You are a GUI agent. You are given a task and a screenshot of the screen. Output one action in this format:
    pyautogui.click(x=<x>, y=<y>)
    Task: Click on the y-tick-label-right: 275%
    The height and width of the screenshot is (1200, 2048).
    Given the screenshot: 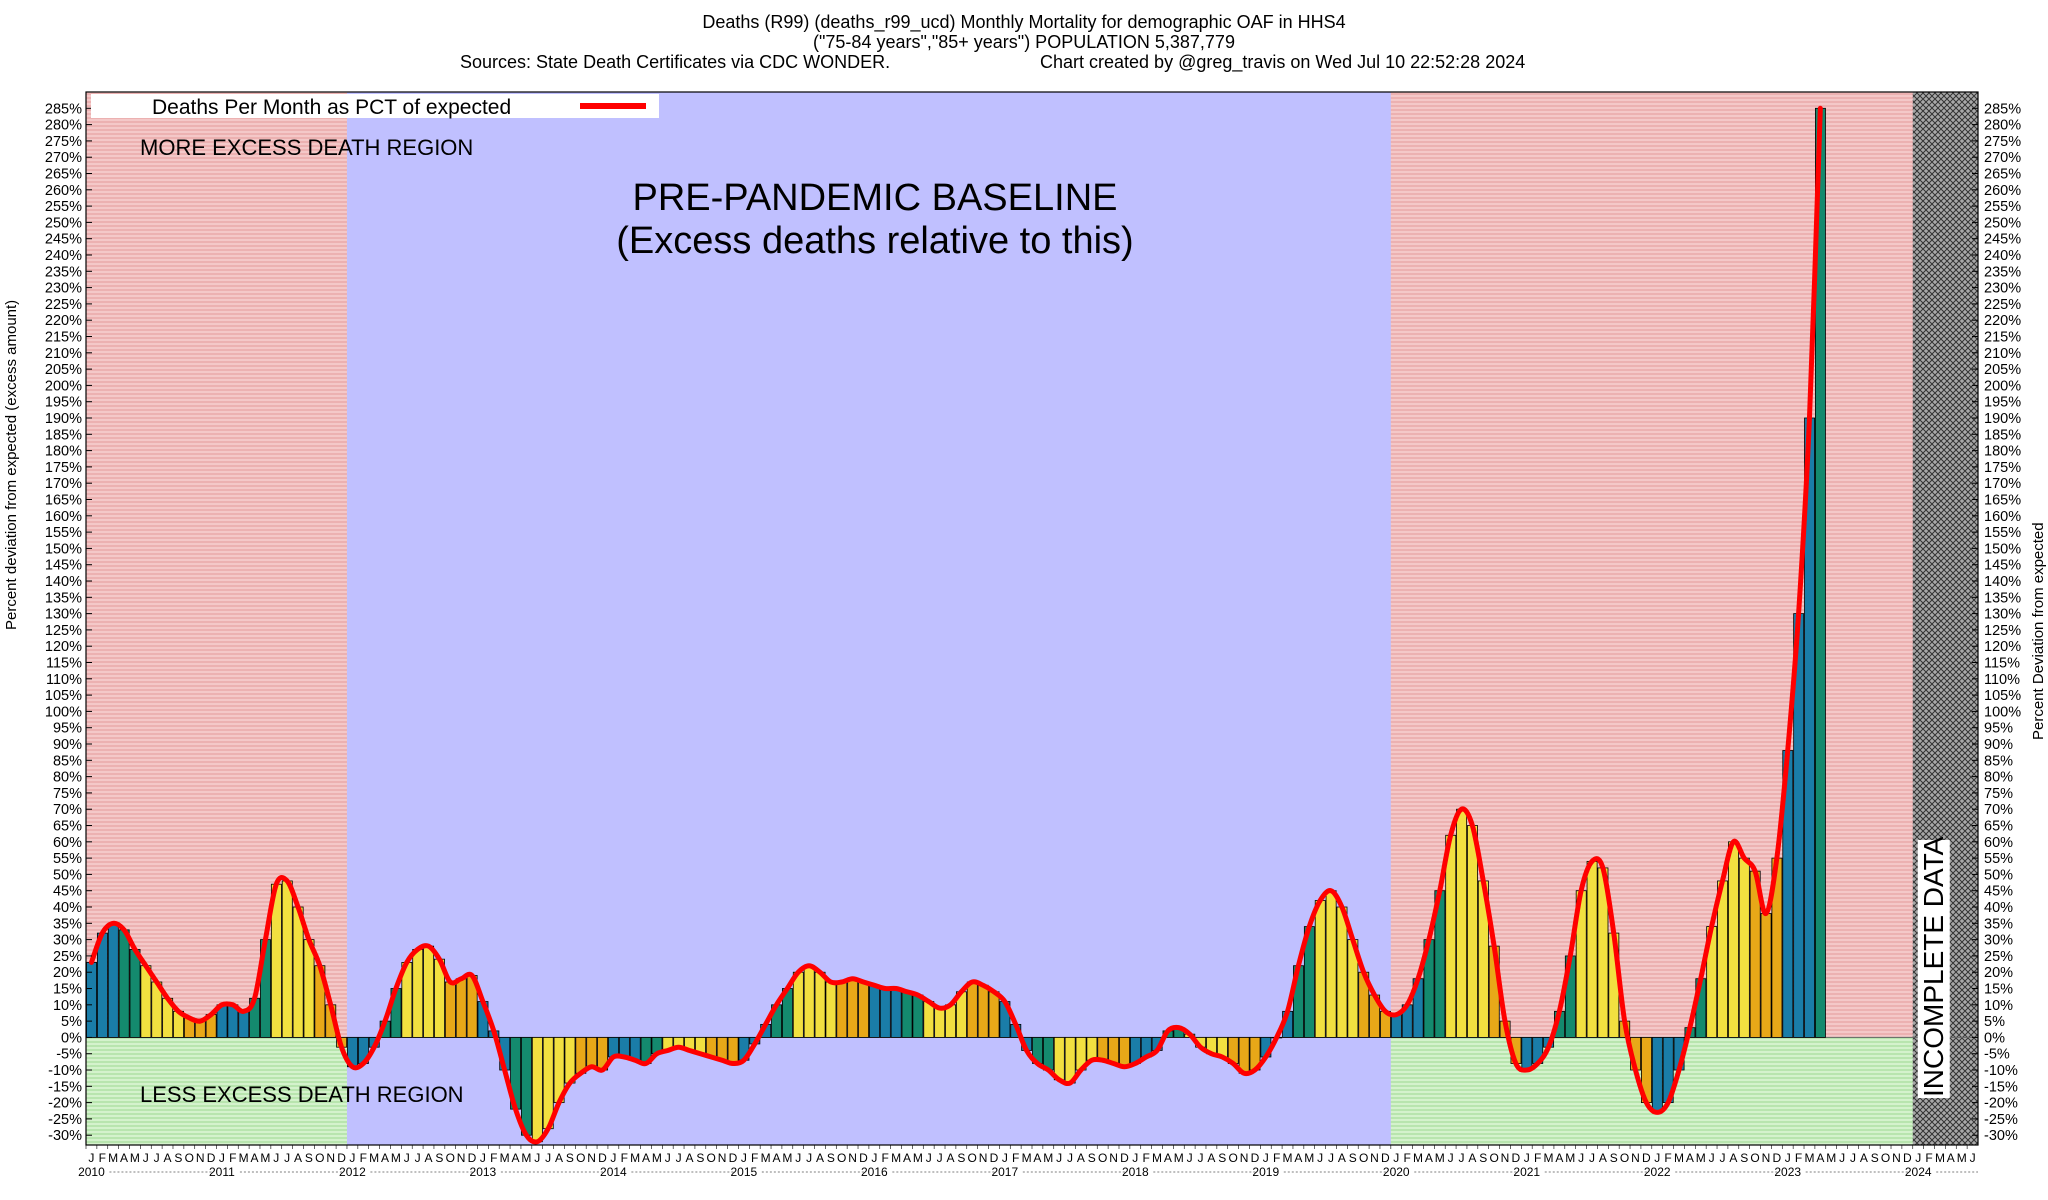 What is the action you would take?
    pyautogui.click(x=2002, y=142)
    